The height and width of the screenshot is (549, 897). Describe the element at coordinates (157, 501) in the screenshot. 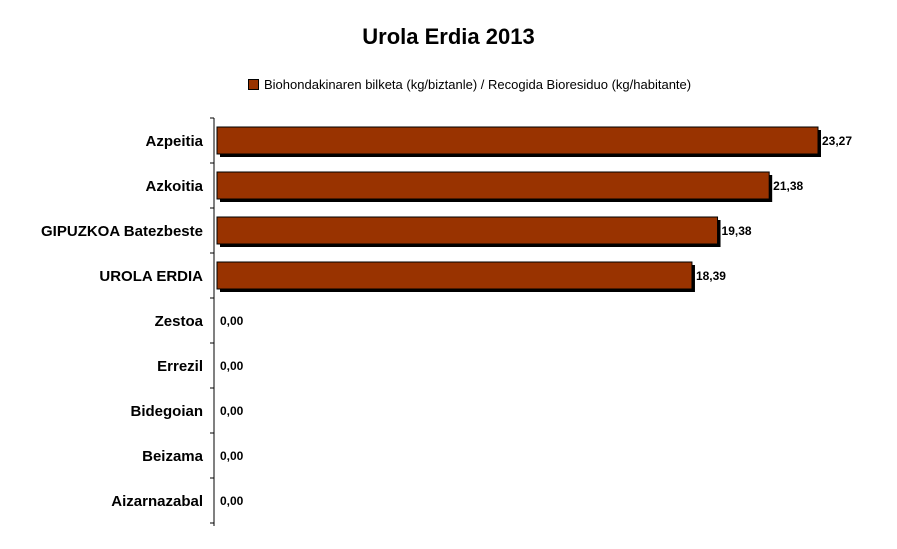

I see `category-label: Aizarnazabal` at that location.